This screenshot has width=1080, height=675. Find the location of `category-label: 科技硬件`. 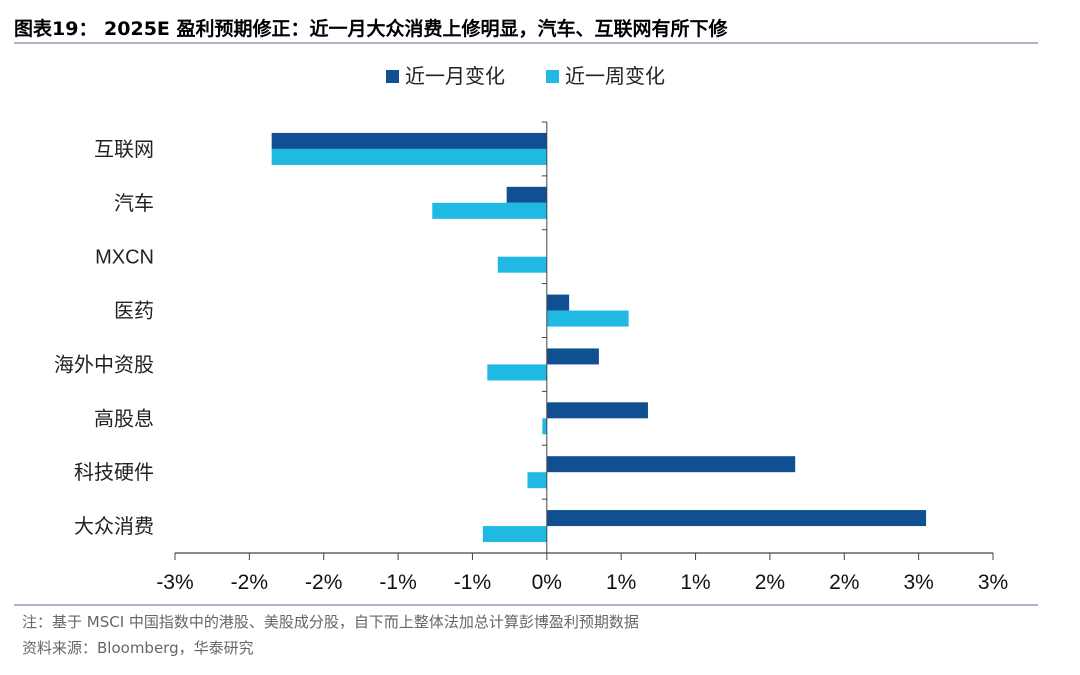

category-label: 科技硬件 is located at coordinates (114, 472).